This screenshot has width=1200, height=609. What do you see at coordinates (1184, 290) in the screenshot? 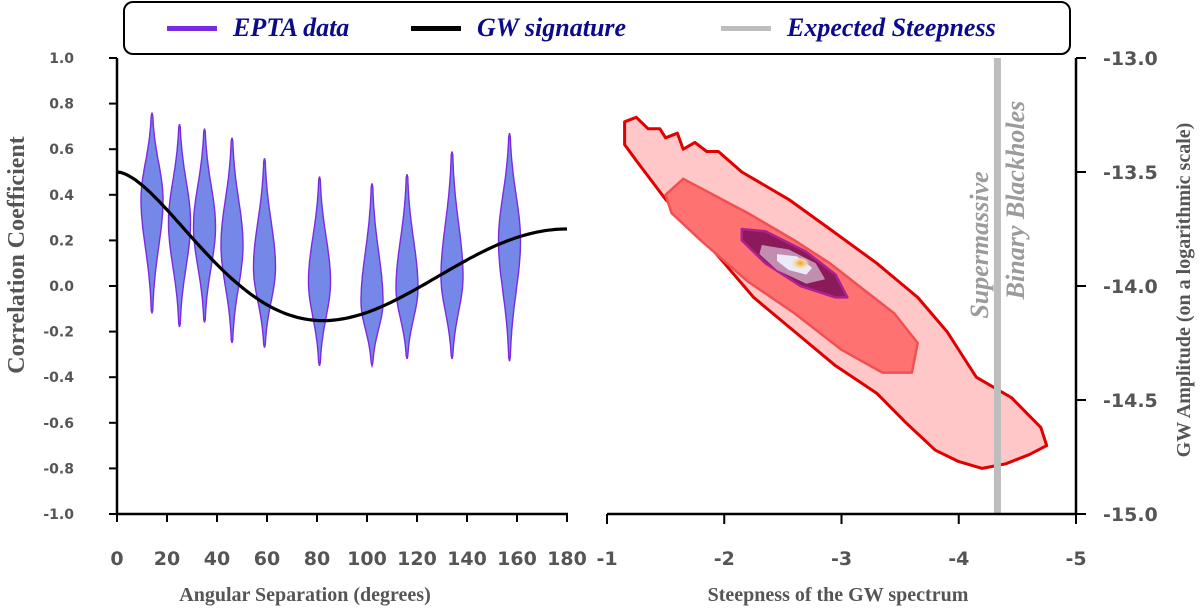
I see `right-y-label: GW Amplitude (on a logarithmic scale)` at bounding box center [1184, 290].